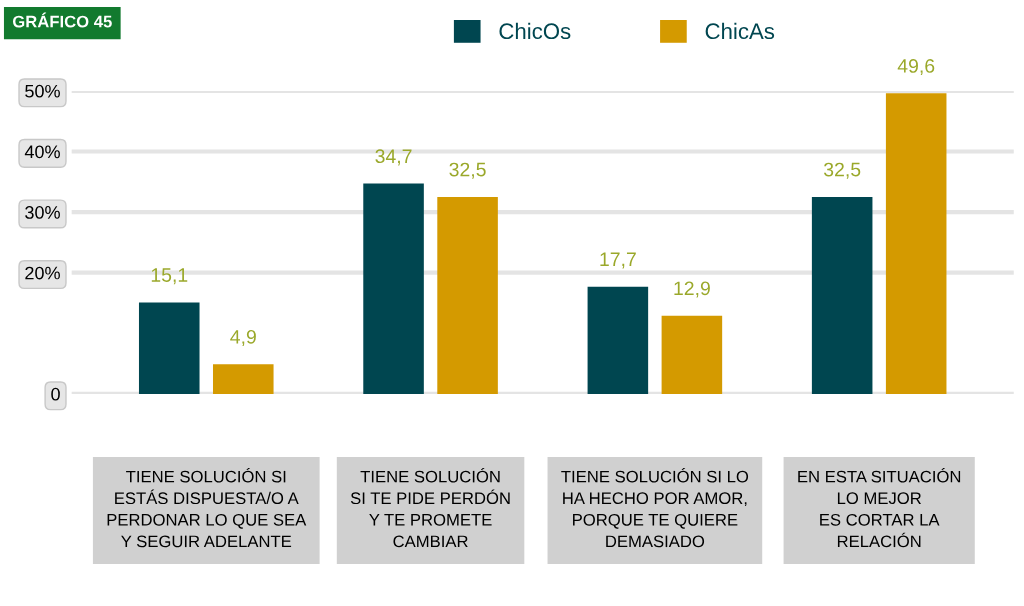 Image resolution: width=1024 pixels, height=606 pixels. I want to click on y-tick-label: 40%, so click(42, 152).